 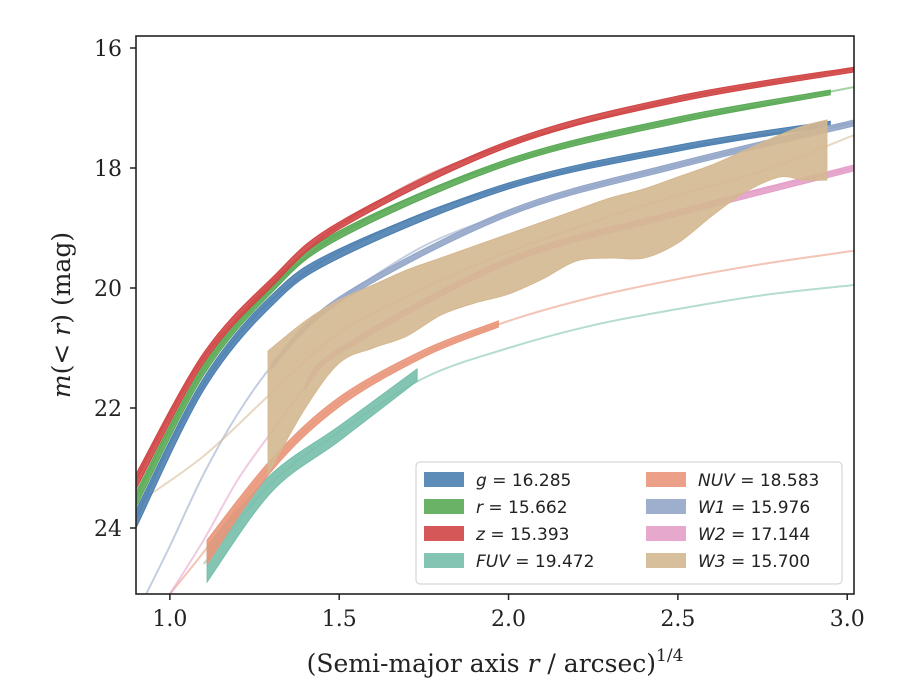 I want to click on legend-item-w2: W2 = 17.144, so click(x=728, y=535).